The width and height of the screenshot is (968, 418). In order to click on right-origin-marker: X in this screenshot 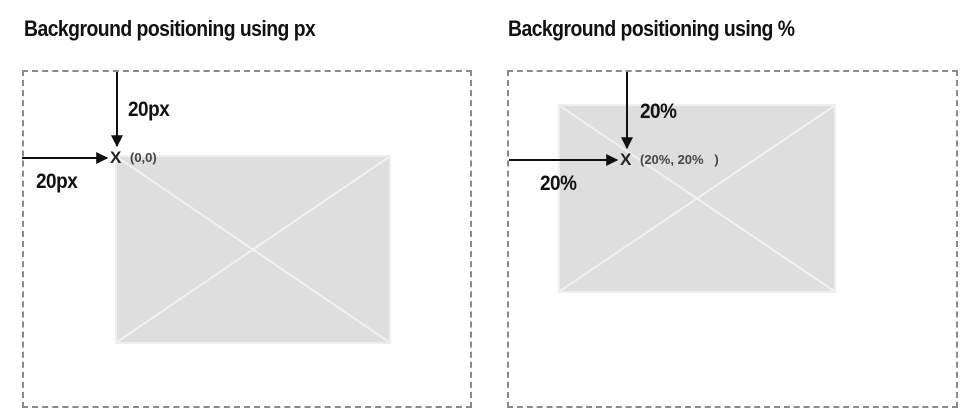, I will do `click(626, 159)`.